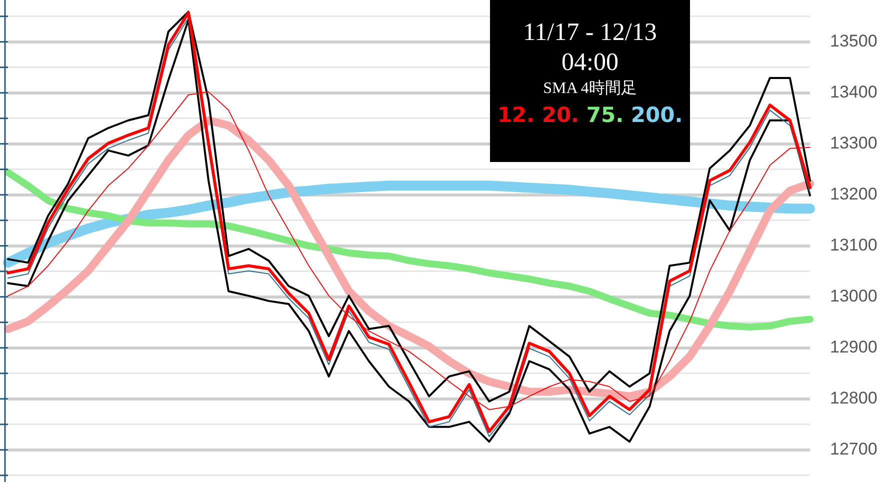 This screenshot has height=482, width=886. Describe the element at coordinates (561, 115) in the screenshot. I see `text: 20.` at that location.